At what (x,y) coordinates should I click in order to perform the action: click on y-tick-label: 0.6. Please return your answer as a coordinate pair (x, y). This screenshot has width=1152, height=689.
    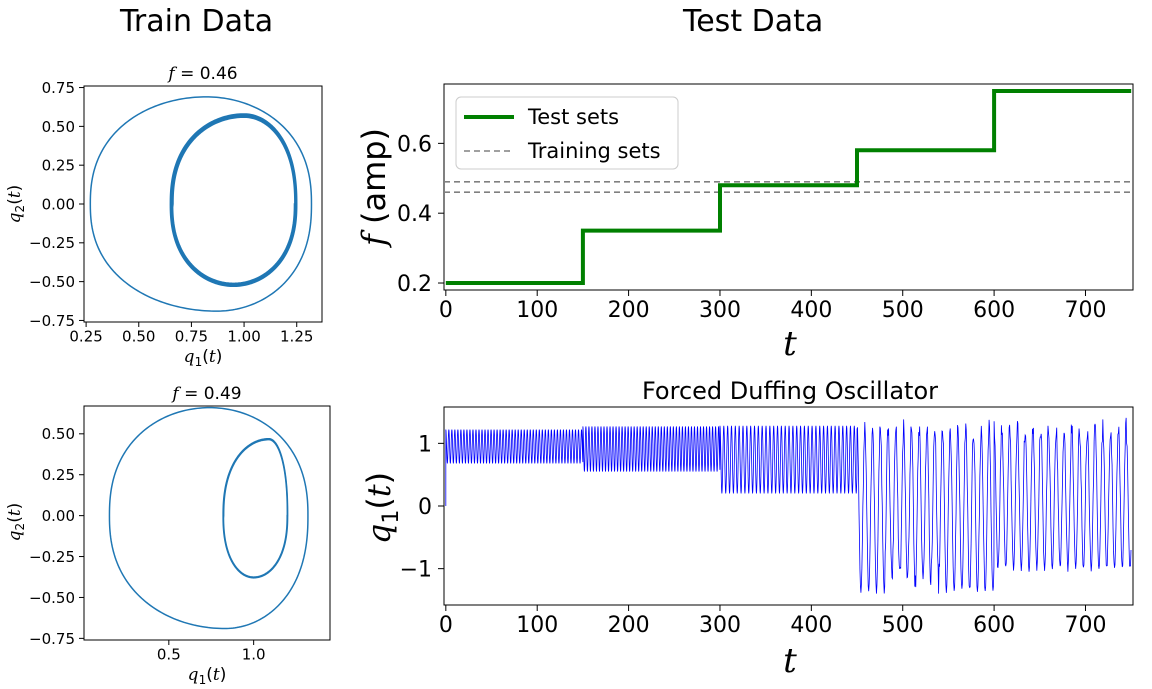
    Looking at the image, I should click on (414, 144).